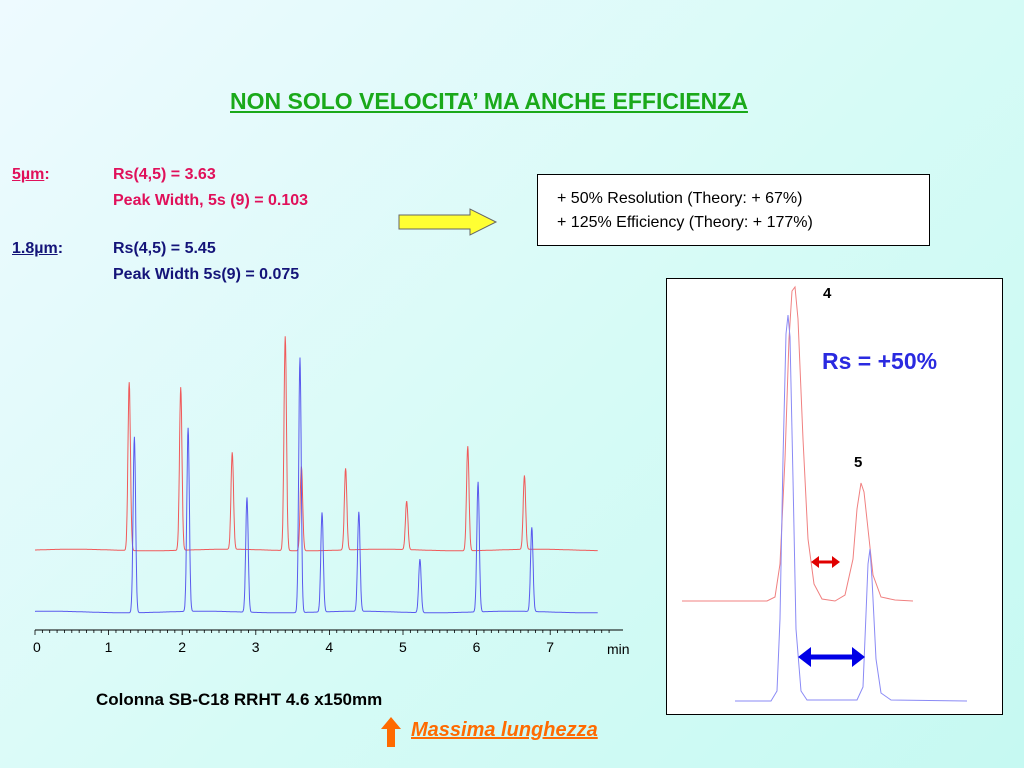 Image resolution: width=1024 pixels, height=768 pixels. I want to click on peak-width-5um: Peak Width, 5s (9) = 0.103, so click(211, 200).